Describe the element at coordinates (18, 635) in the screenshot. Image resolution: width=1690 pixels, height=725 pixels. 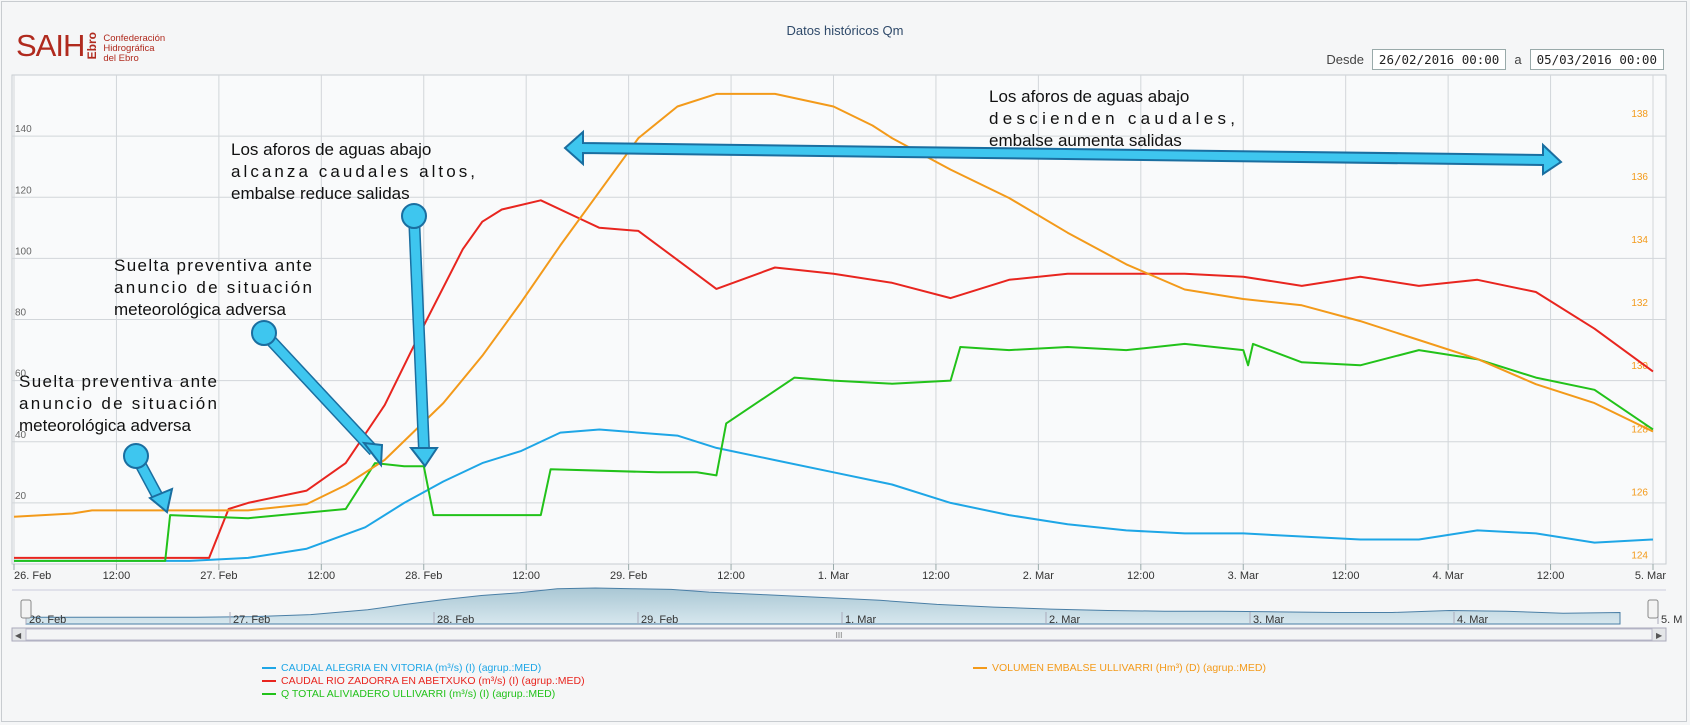
I see `scroll-left-arrow-icon: ◀` at that location.